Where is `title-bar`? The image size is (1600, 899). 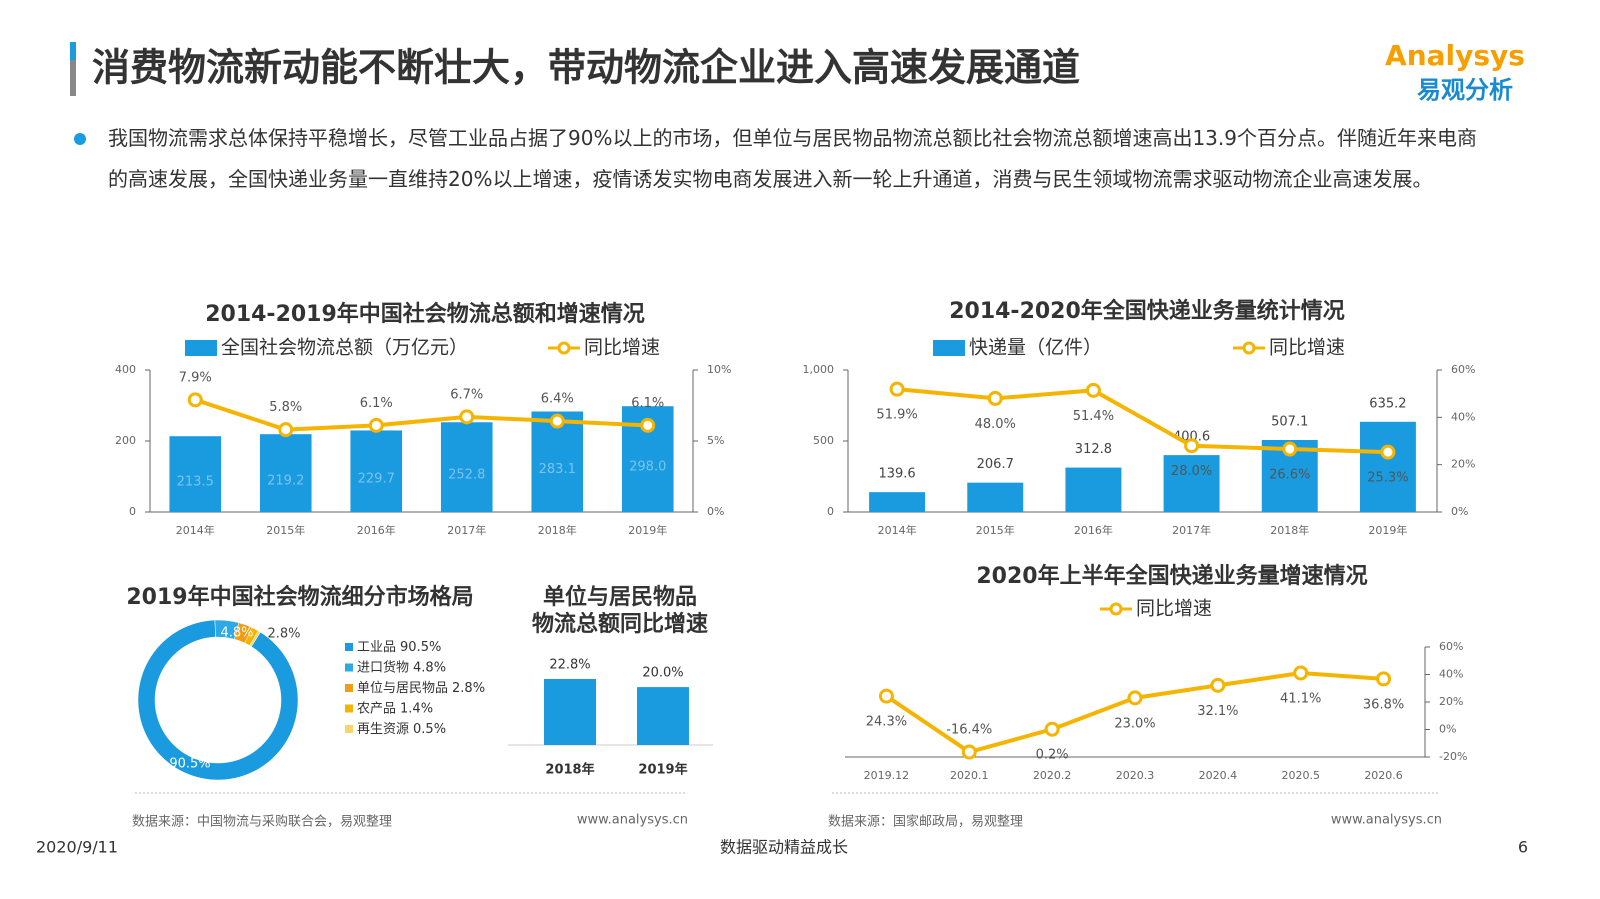 title-bar is located at coordinates (73, 69).